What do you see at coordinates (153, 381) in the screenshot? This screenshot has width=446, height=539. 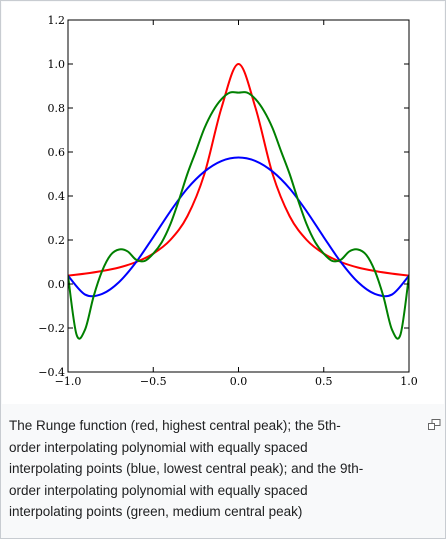 I see `x-tick-label: −0.5` at bounding box center [153, 381].